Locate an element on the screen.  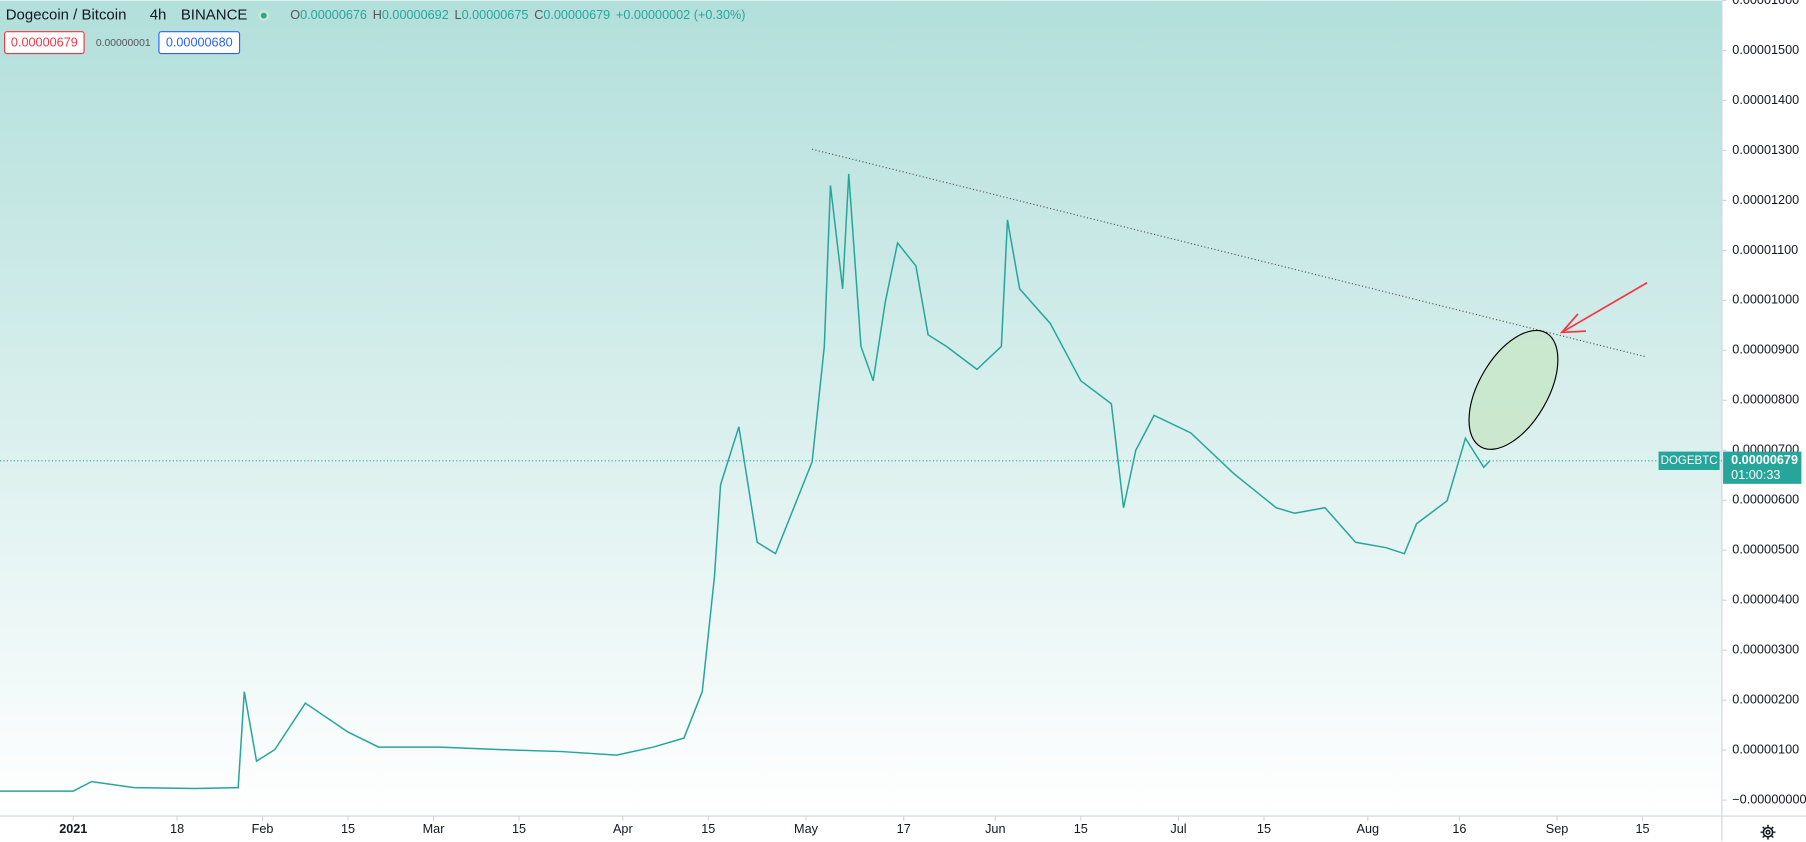
ohlc-value: 0.00000679 is located at coordinates (576, 15).